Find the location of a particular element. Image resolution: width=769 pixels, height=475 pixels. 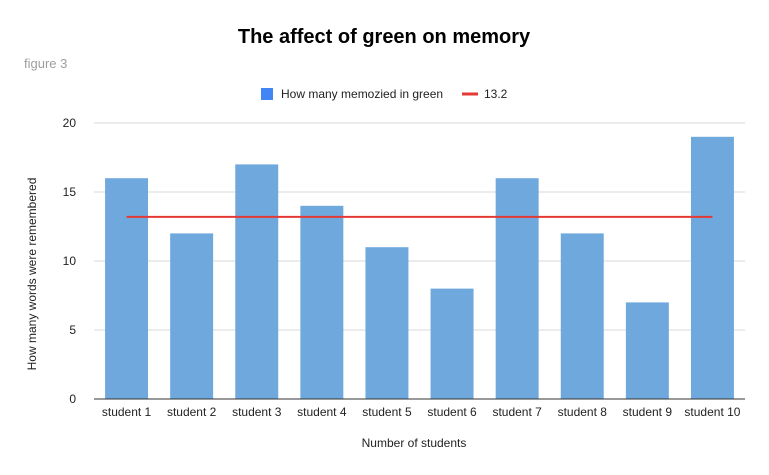

y-tick-label: 10 is located at coordinates (70, 261).